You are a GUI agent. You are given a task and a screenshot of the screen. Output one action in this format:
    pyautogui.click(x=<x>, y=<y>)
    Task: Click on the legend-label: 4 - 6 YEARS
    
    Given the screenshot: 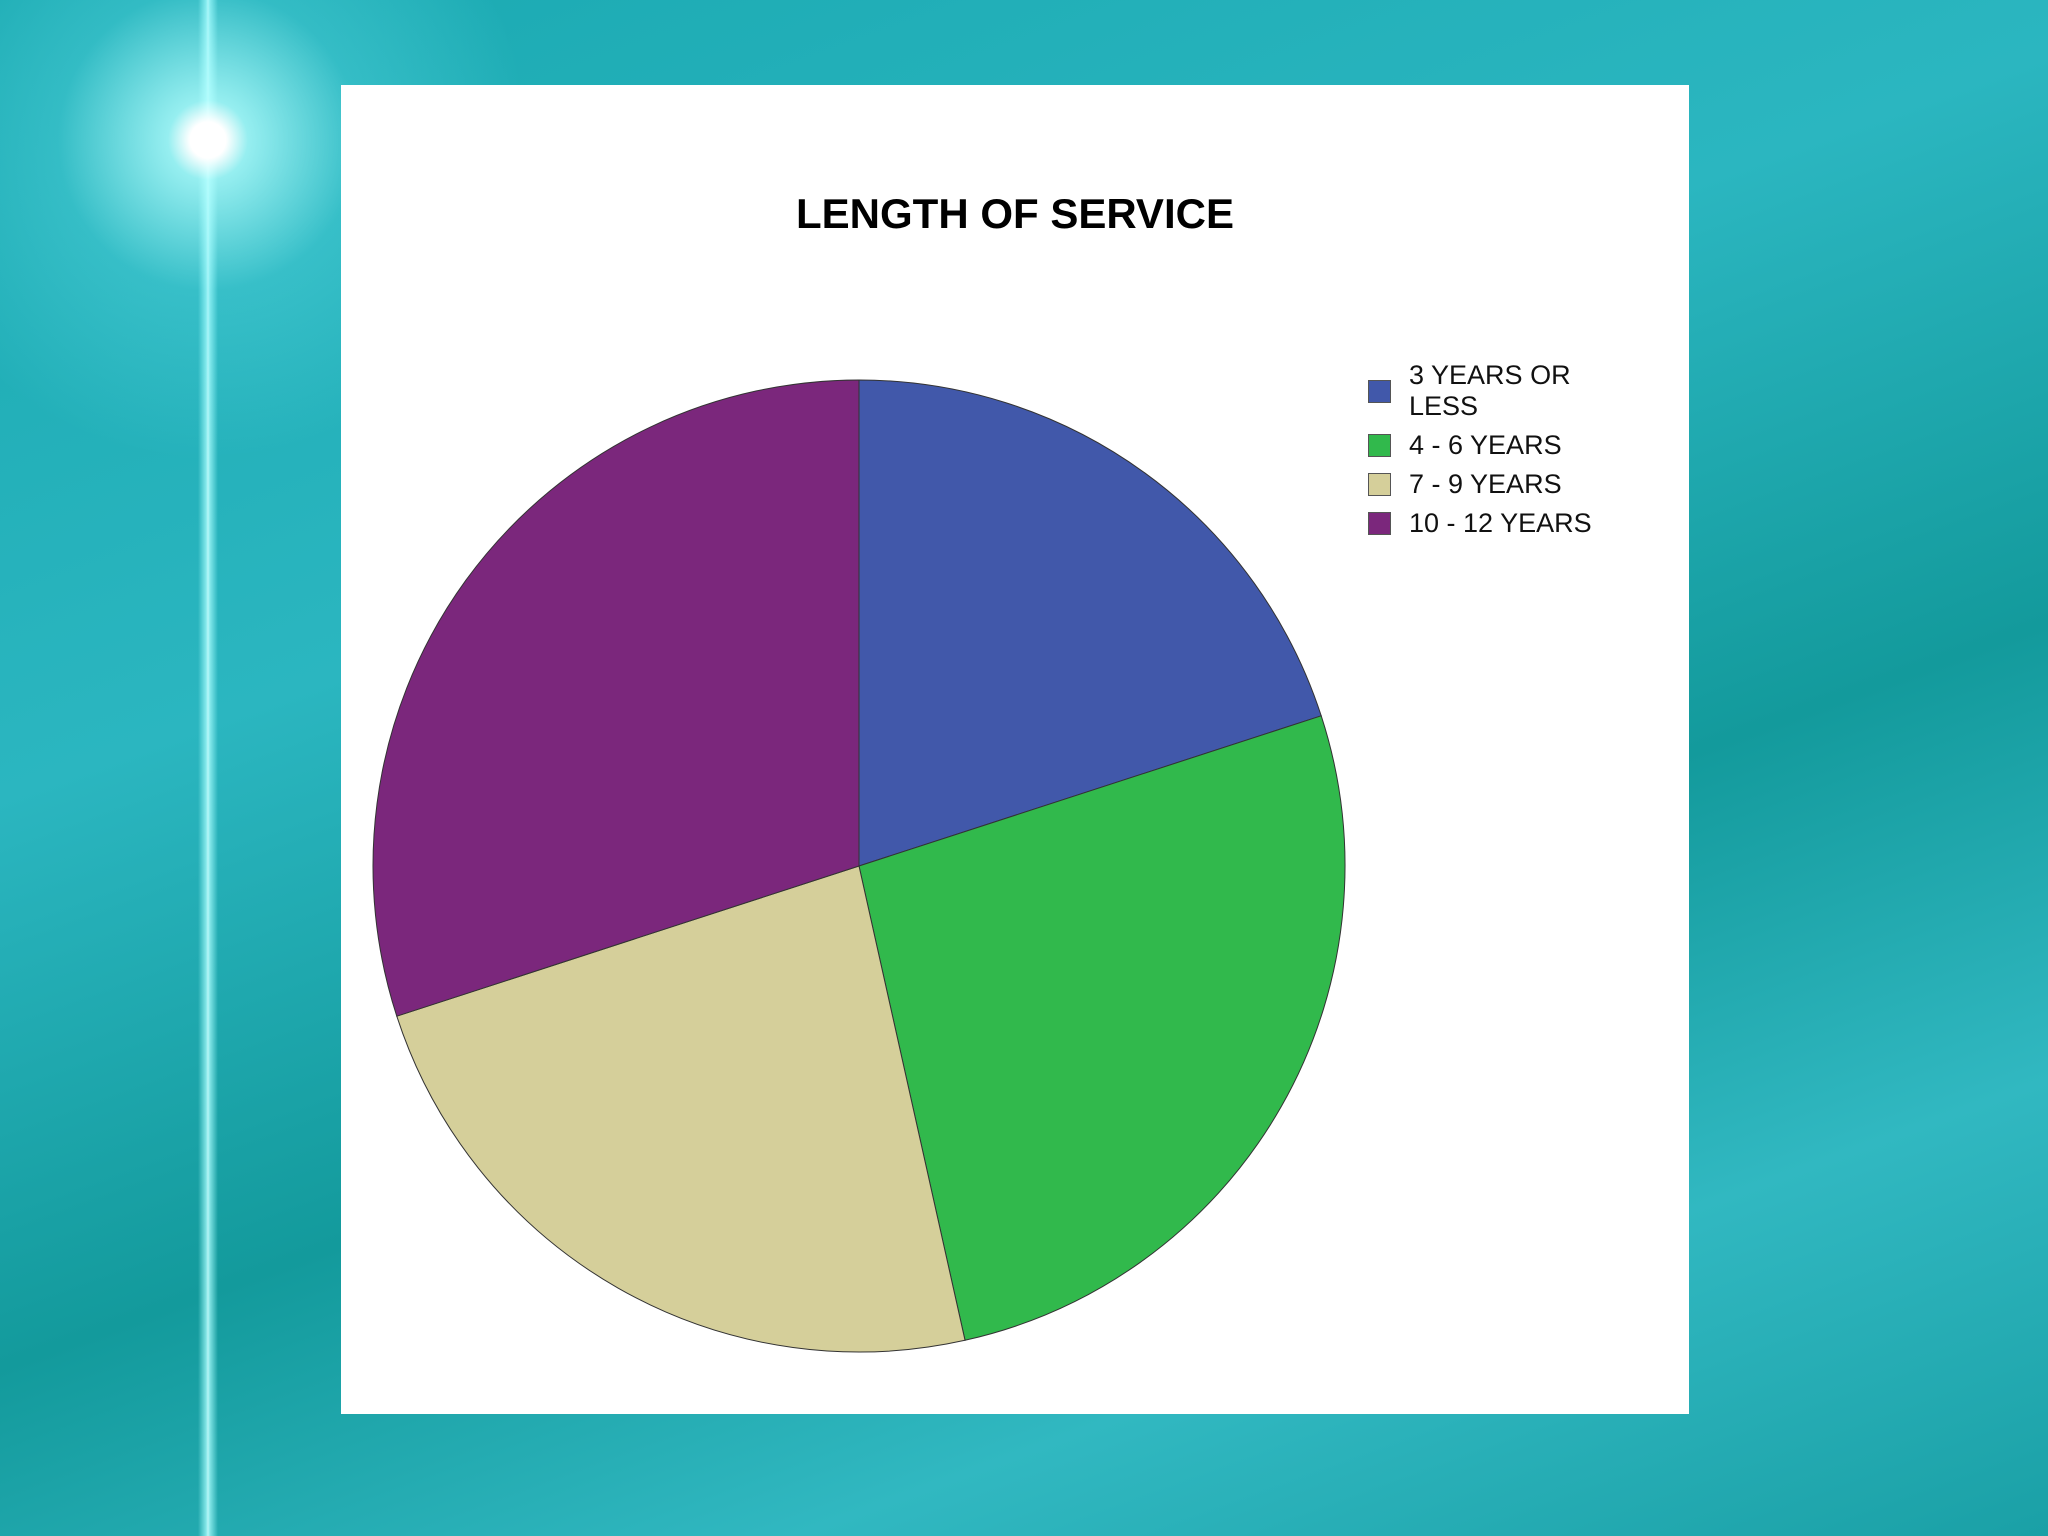 What is the action you would take?
    pyautogui.click(x=1485, y=445)
    